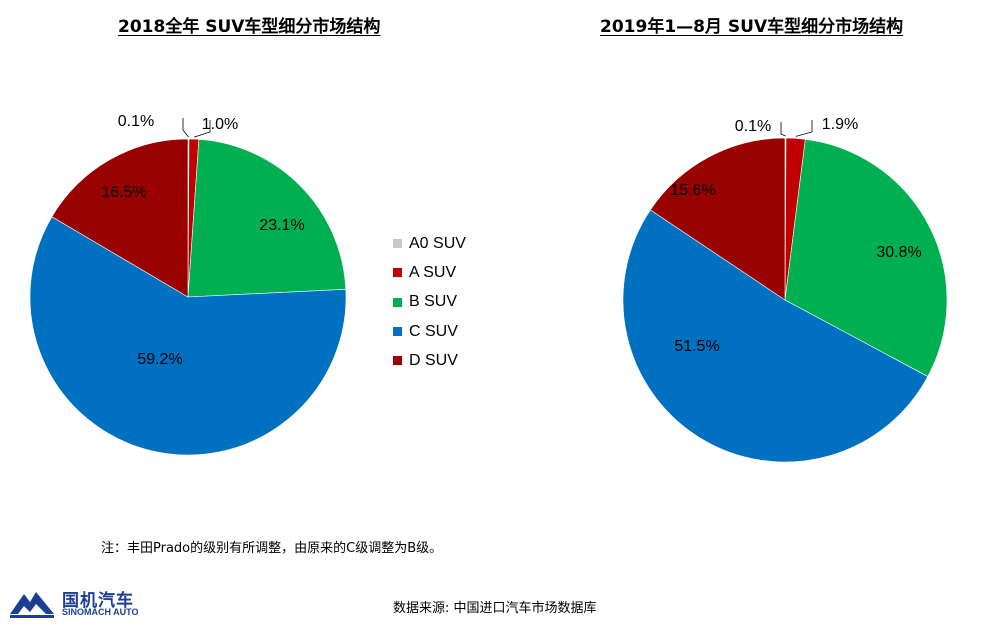 Image resolution: width=1003 pixels, height=628 pixels. I want to click on legend-item-d: D SUV, so click(429, 360).